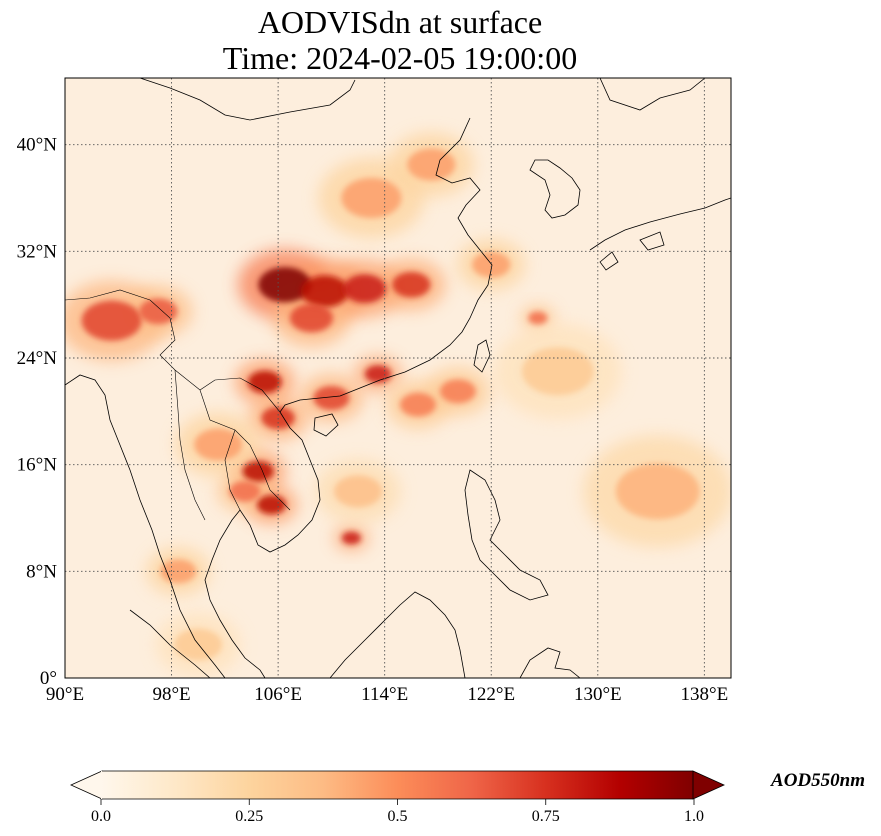 The image size is (881, 836). What do you see at coordinates (326, 425) in the screenshot?
I see `hainan-coastline` at bounding box center [326, 425].